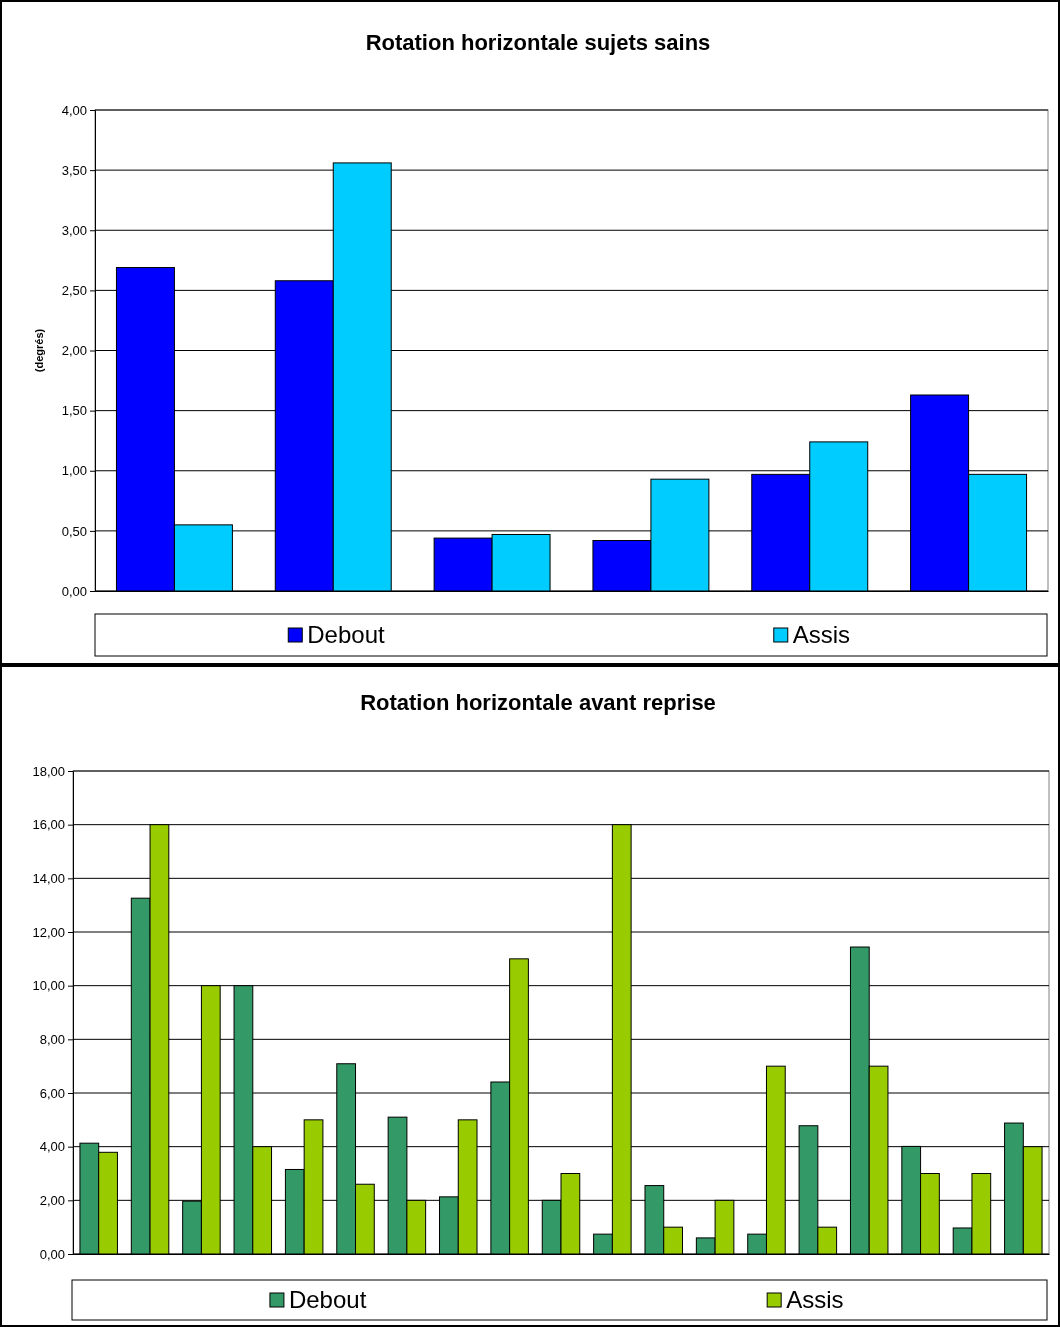 The image size is (1060, 1327). I want to click on y-tick-label: 1,00, so click(74, 471).